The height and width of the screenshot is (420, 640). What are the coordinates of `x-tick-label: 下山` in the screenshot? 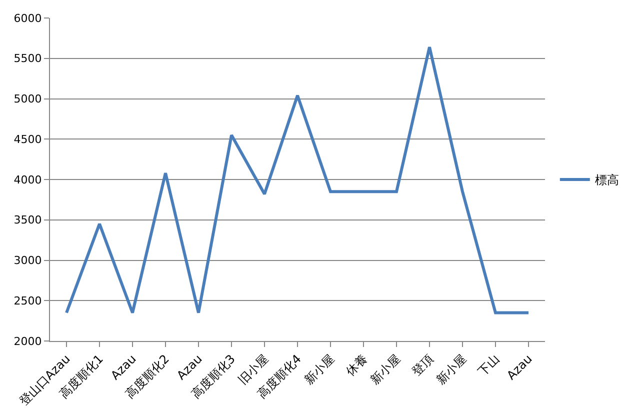 It's located at (488, 365).